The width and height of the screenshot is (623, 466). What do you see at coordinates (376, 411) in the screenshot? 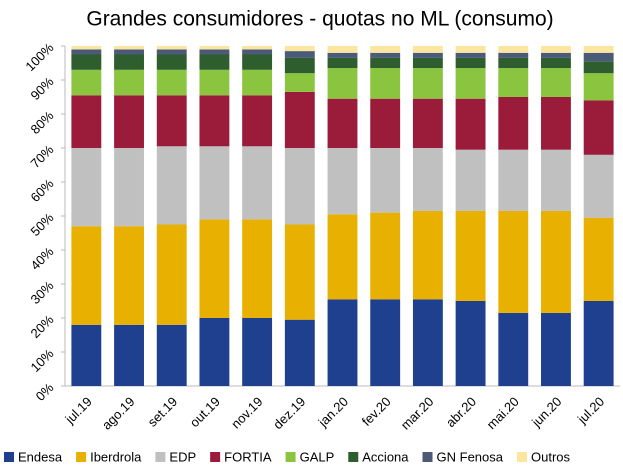
I see `x-tick-label: fev.20` at bounding box center [376, 411].